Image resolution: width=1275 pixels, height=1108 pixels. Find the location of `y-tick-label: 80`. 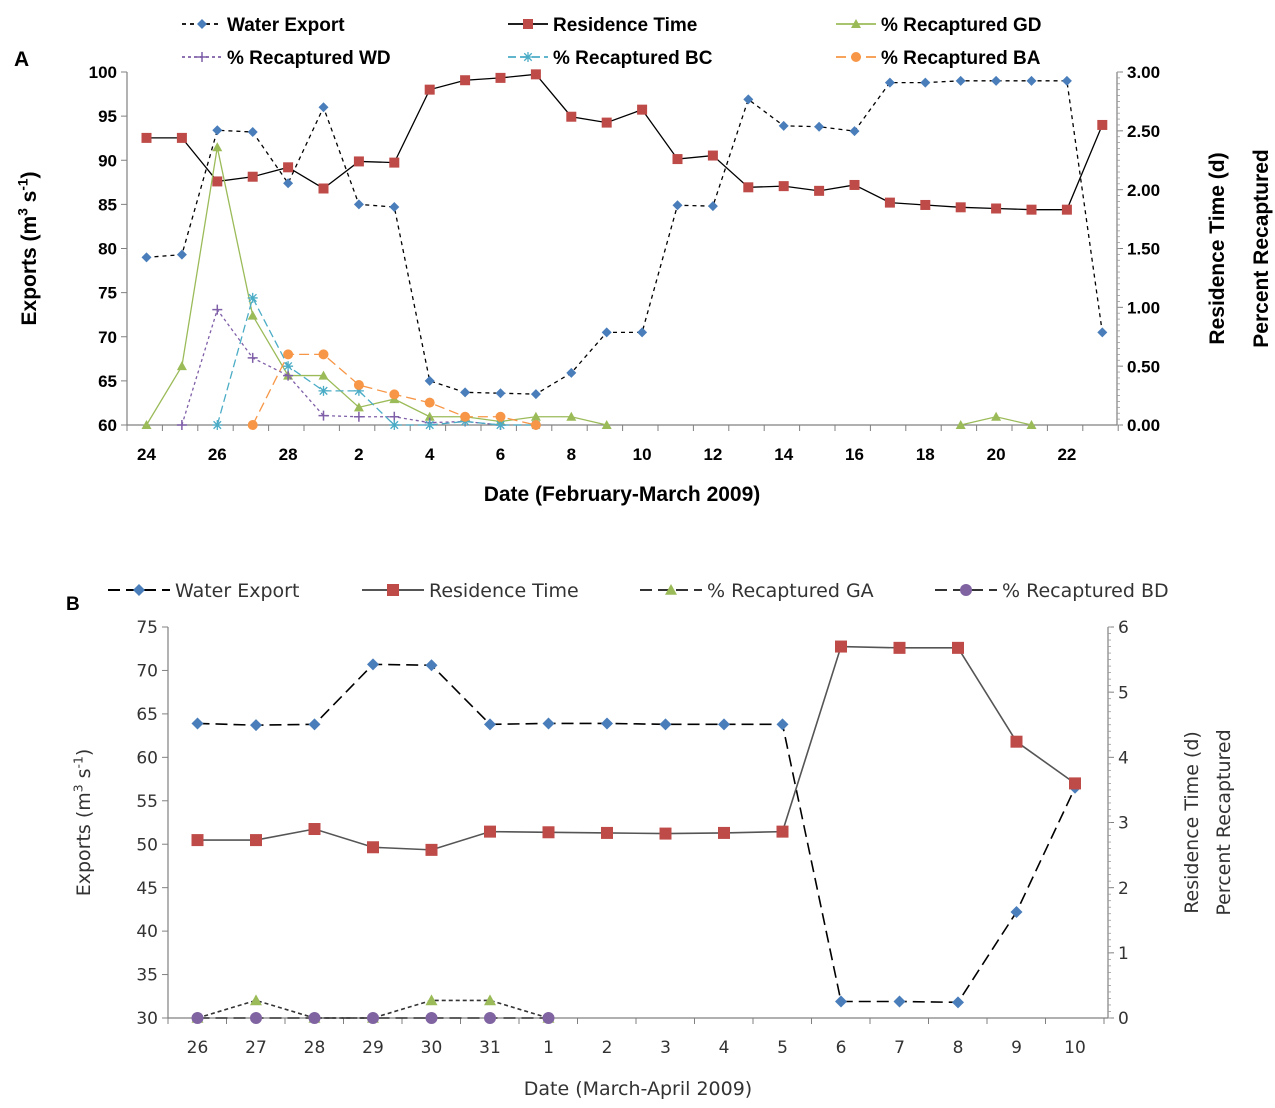

y-tick-label: 80 is located at coordinates (107, 249).